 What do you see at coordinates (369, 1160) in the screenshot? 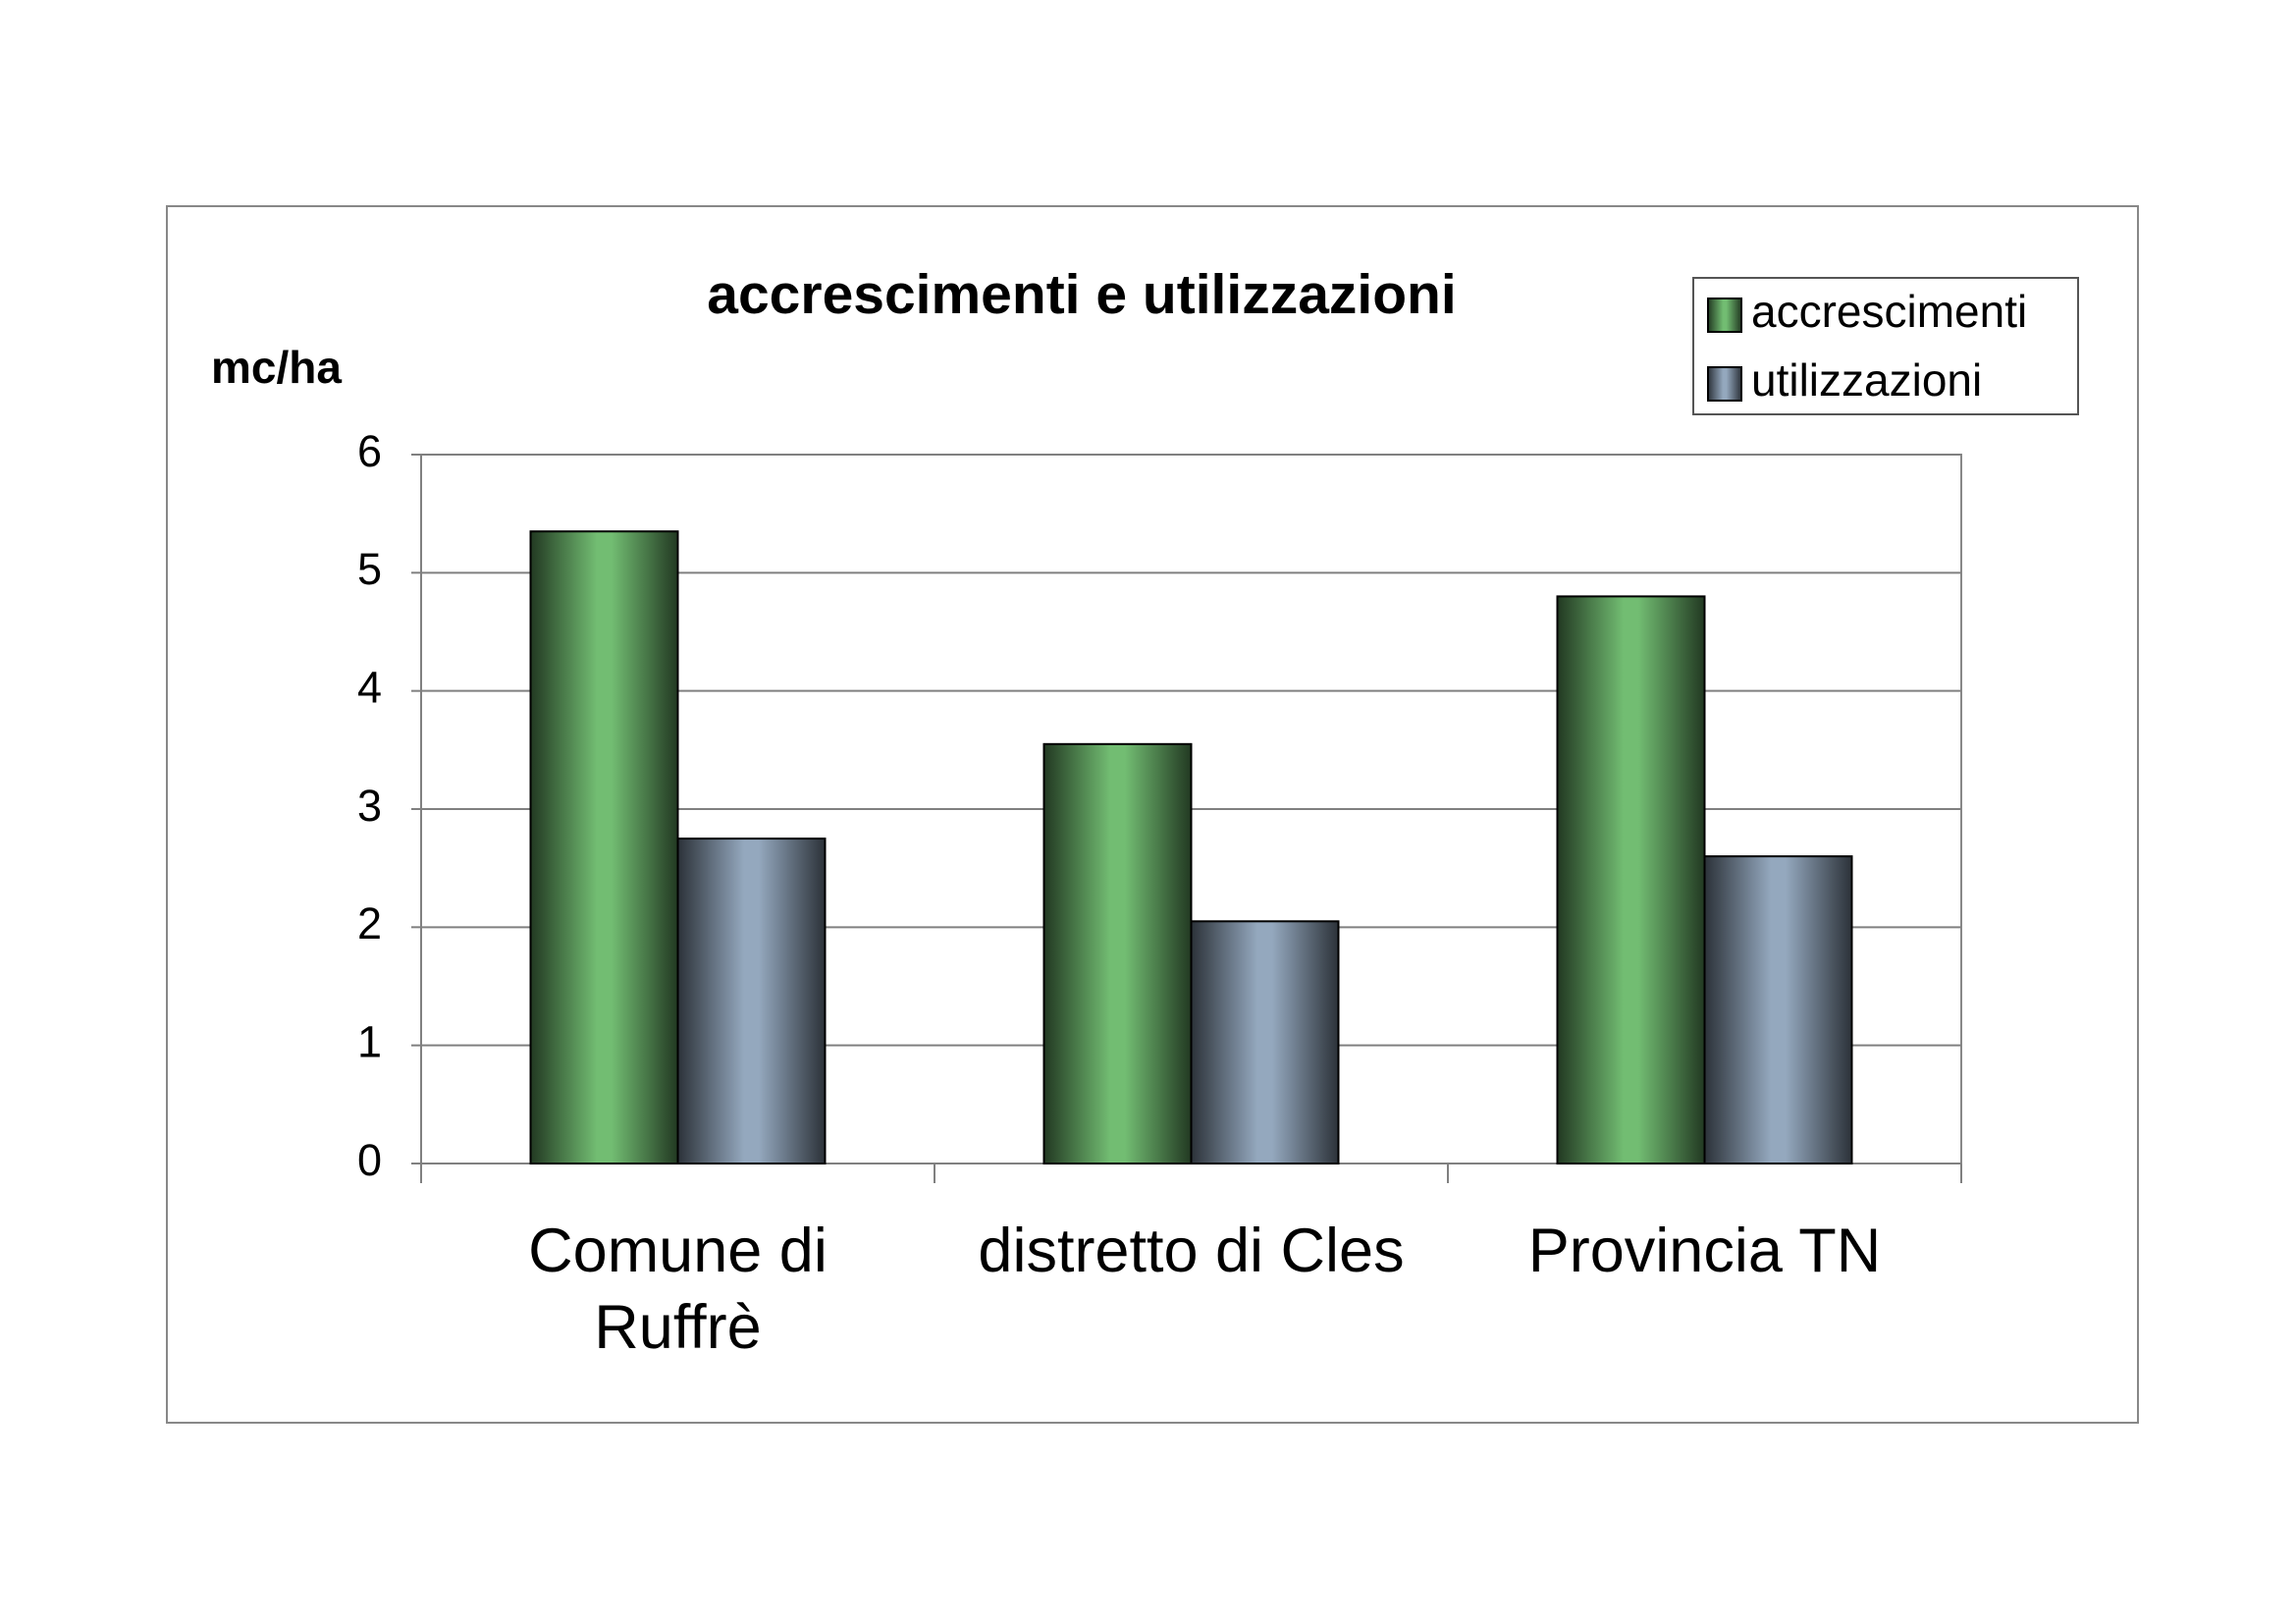
I see `y-tick-label: 0` at bounding box center [369, 1160].